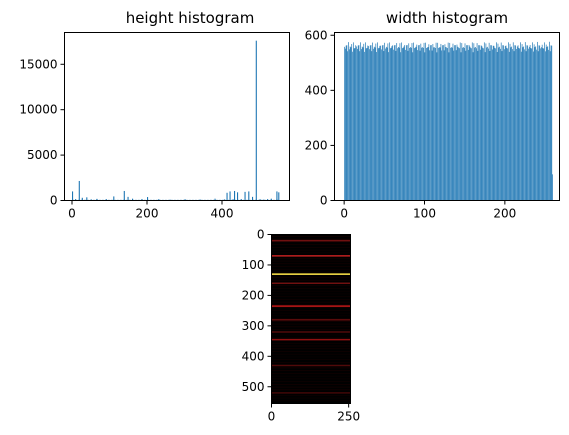 Image resolution: width=569 pixels, height=435 pixels. What do you see at coordinates (344, 214) in the screenshot?
I see `width-xtick-label: 0` at bounding box center [344, 214].